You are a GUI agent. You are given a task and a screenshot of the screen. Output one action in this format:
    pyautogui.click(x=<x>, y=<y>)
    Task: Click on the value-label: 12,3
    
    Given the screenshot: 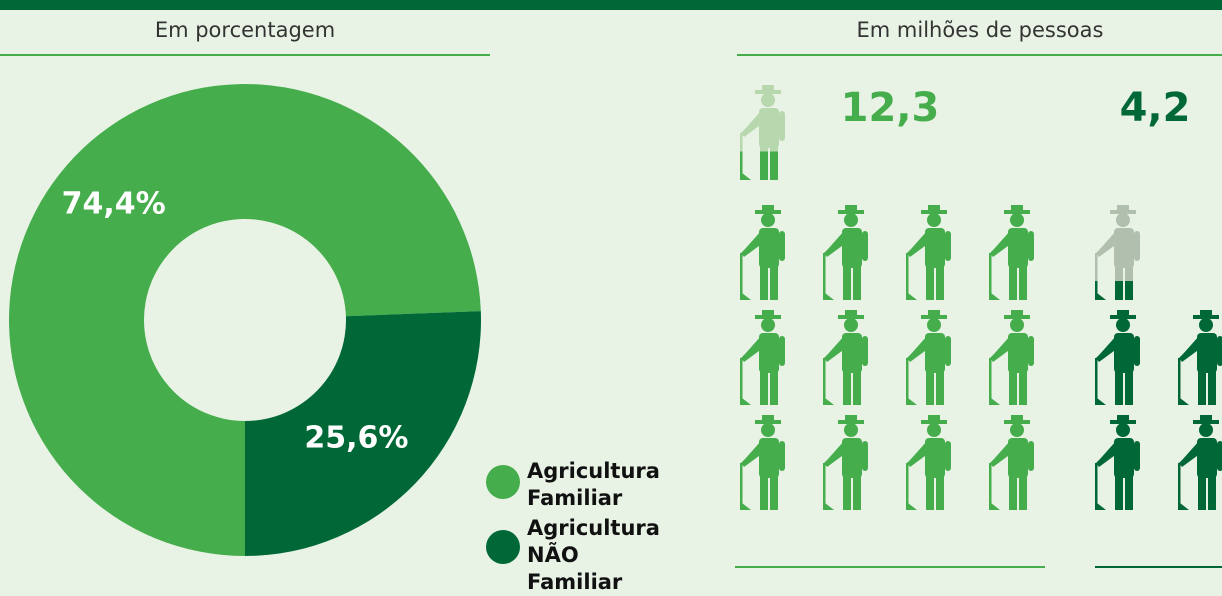 What is the action you would take?
    pyautogui.click(x=890, y=108)
    